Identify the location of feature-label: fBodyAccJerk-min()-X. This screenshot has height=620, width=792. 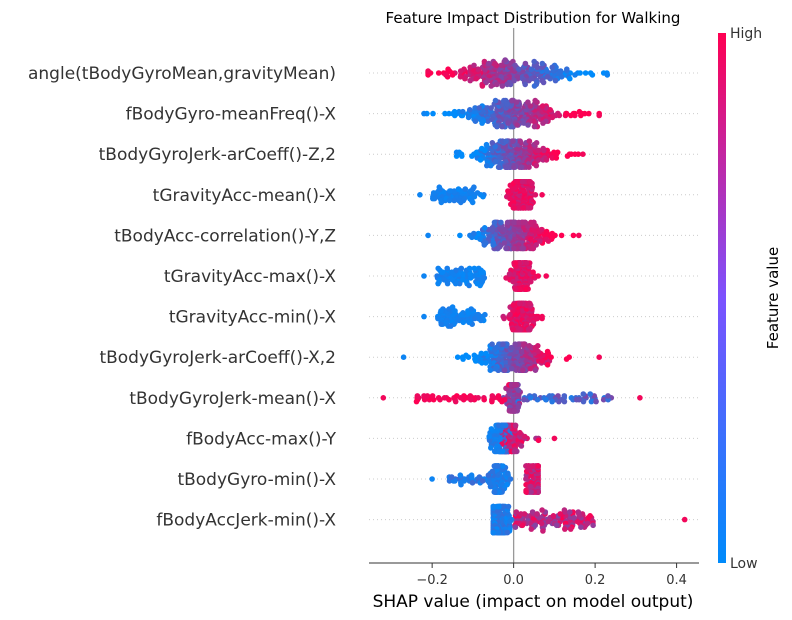
(246, 521).